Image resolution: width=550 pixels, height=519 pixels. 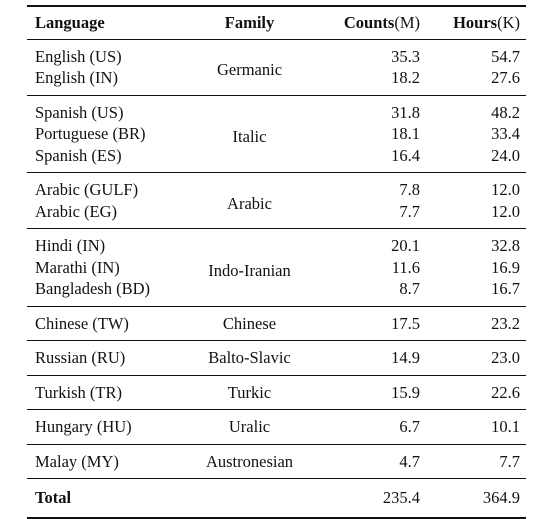 What do you see at coordinates (505, 357) in the screenshot?
I see `hours-cell: 23.0` at bounding box center [505, 357].